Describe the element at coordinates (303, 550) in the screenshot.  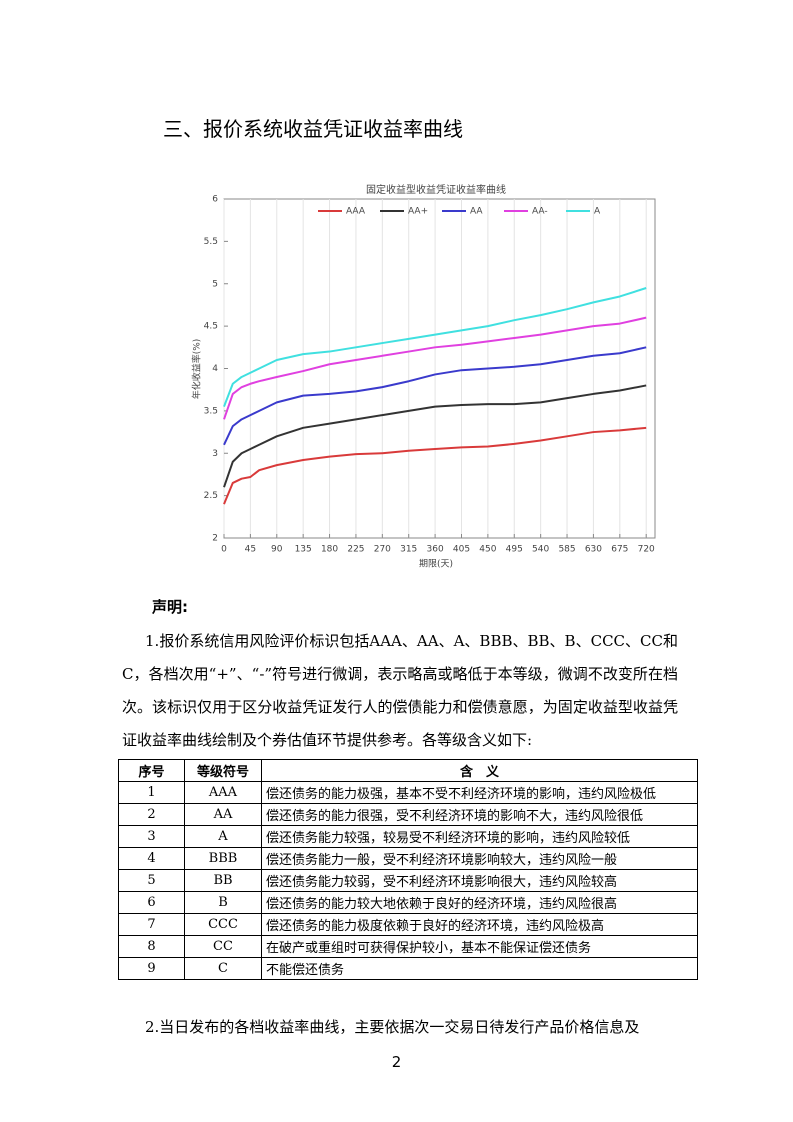
I see `x-tick-label: 135` at that location.